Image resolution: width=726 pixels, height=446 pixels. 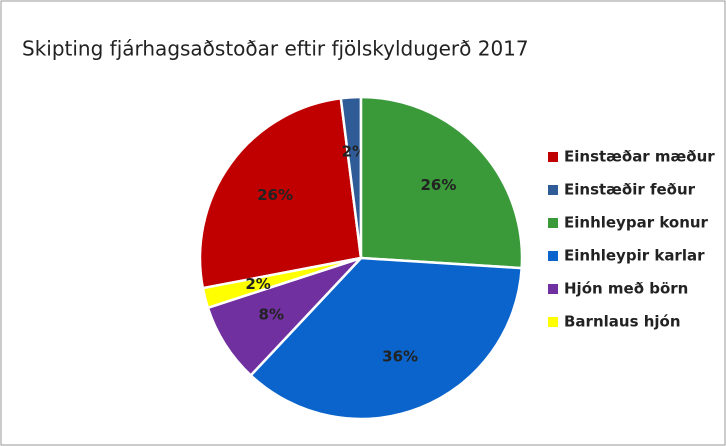 I want to click on legend-label: Barnlaus hjón, so click(x=622, y=322).